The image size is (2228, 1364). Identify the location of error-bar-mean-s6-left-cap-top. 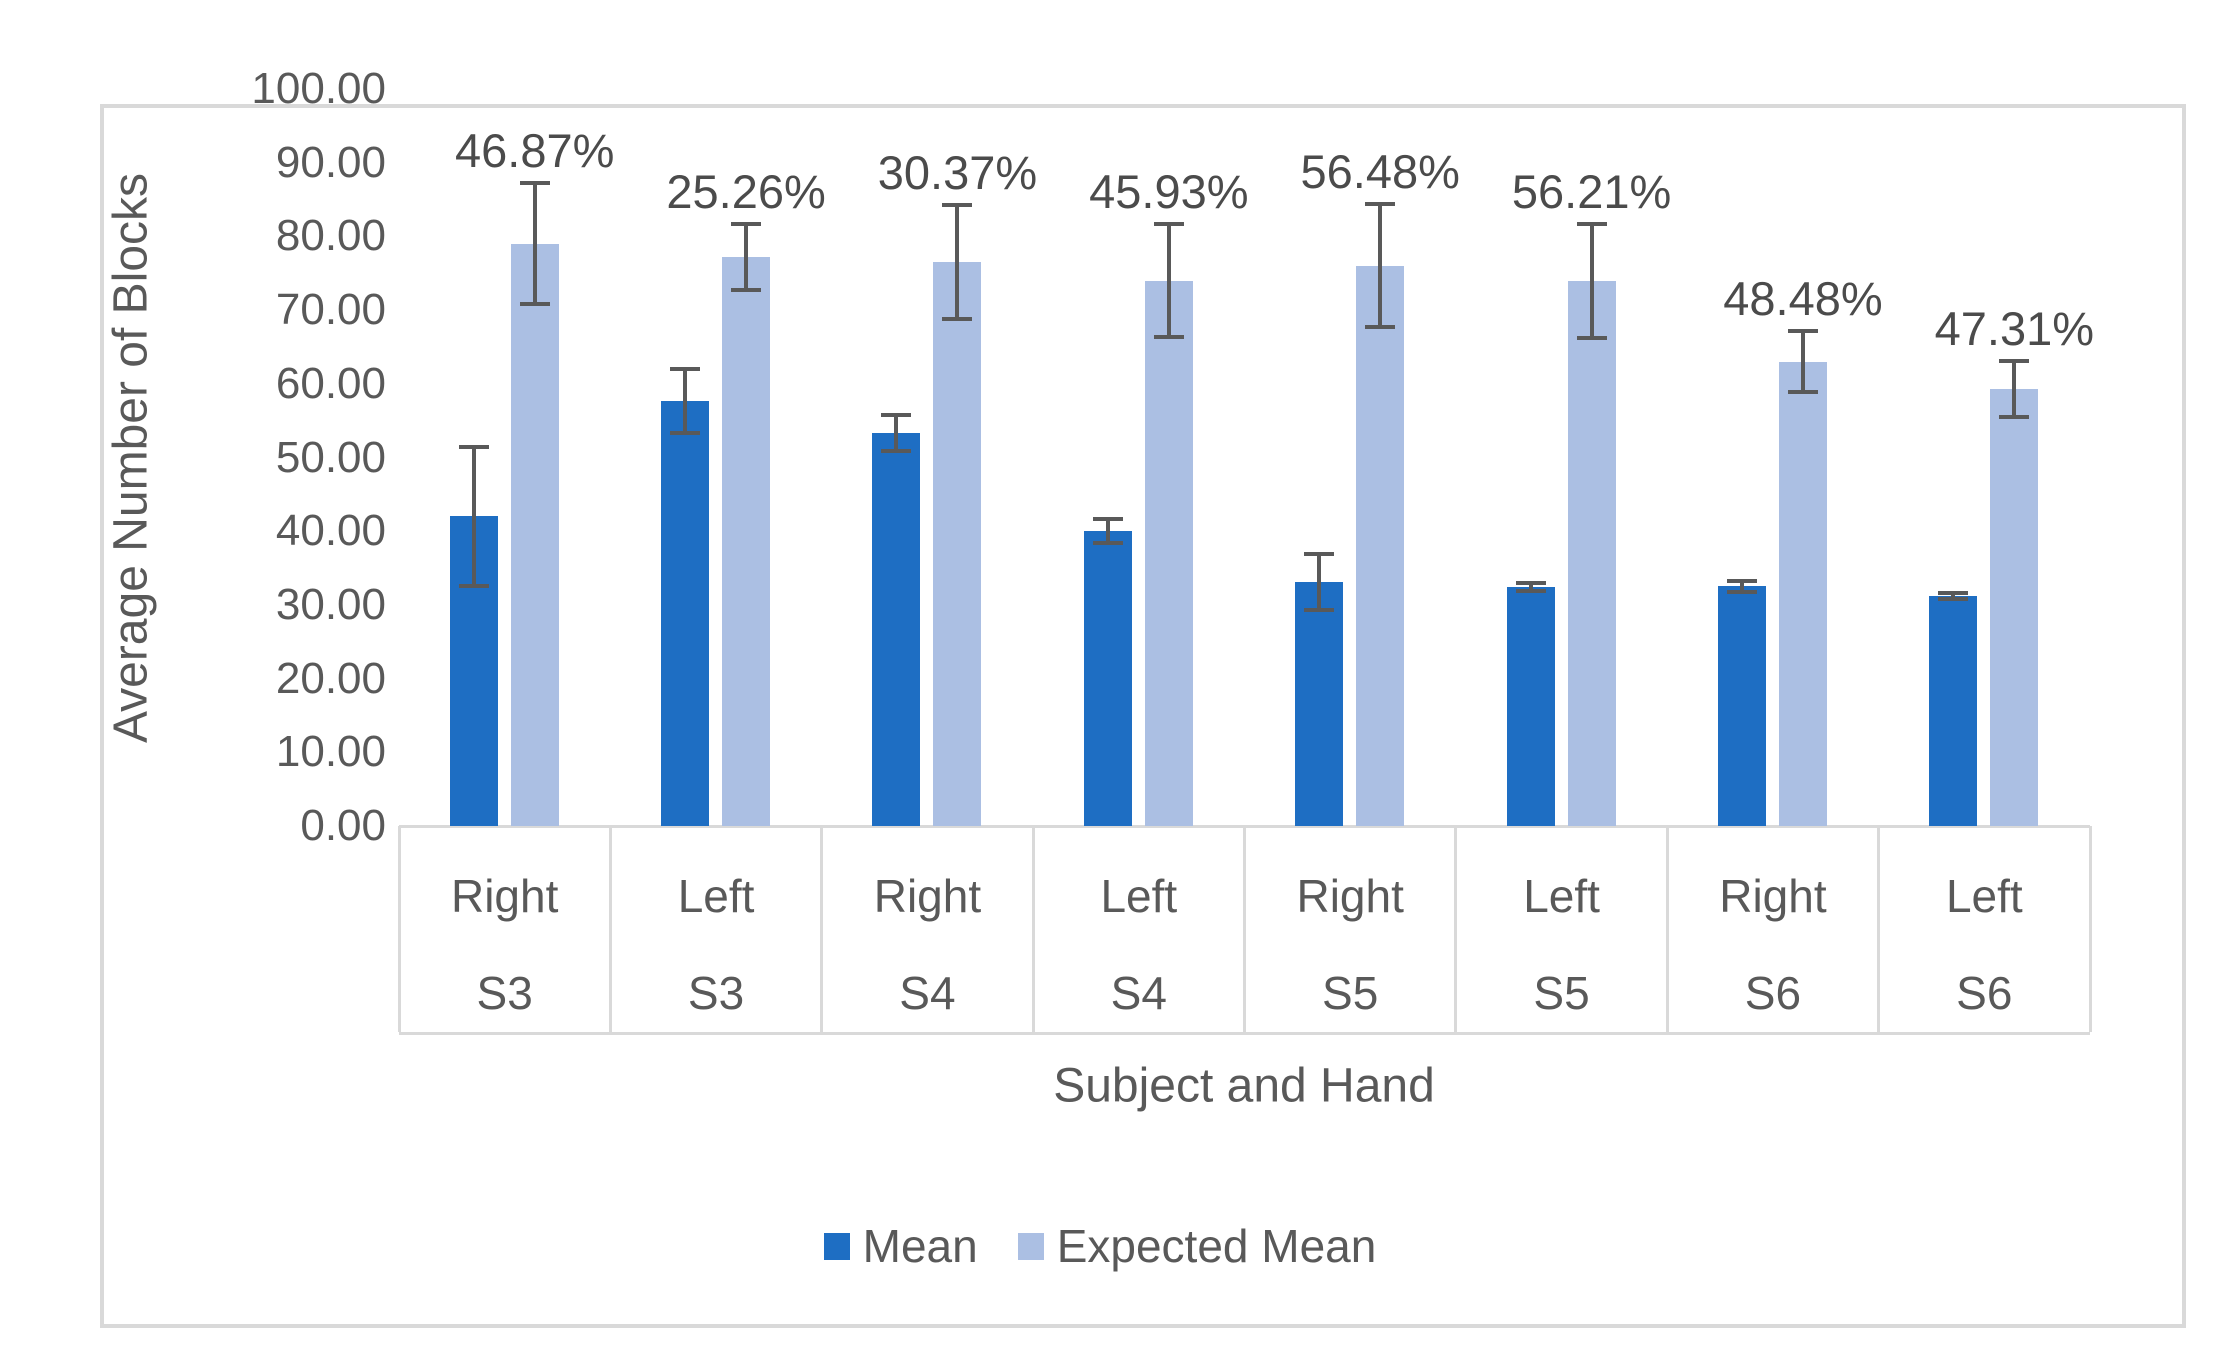
(1953, 592).